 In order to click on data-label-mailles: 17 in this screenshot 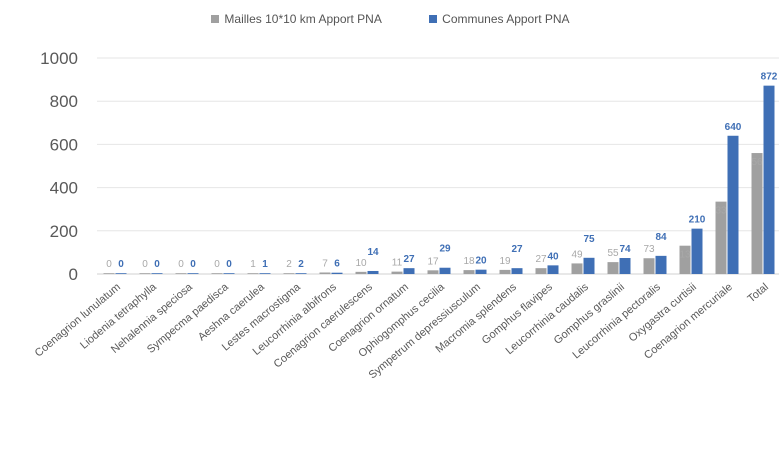, I will do `click(433, 261)`.